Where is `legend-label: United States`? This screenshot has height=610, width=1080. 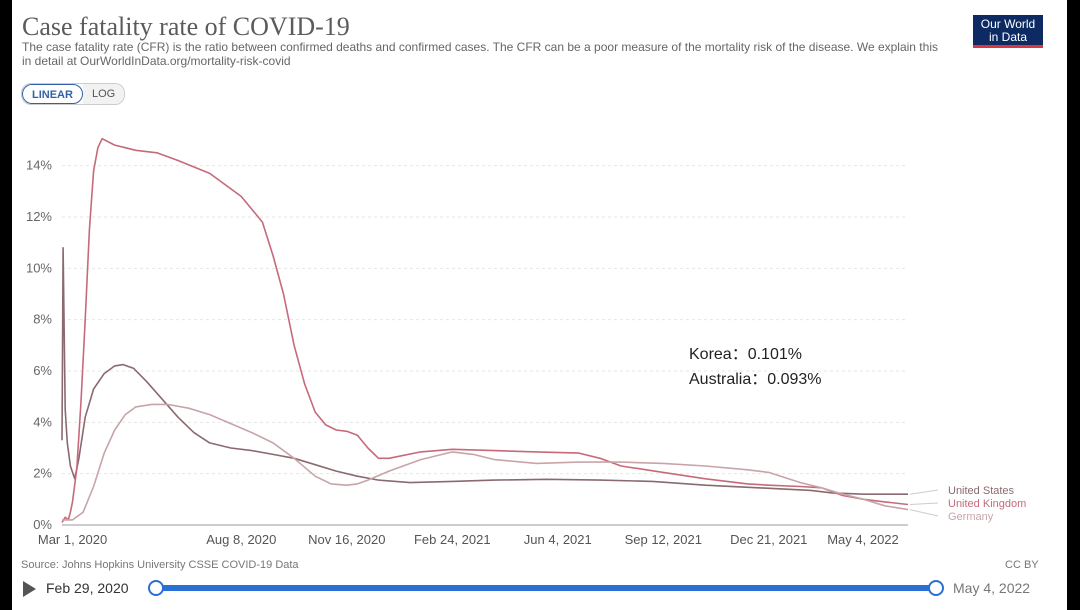 legend-label: United States is located at coordinates (981, 491).